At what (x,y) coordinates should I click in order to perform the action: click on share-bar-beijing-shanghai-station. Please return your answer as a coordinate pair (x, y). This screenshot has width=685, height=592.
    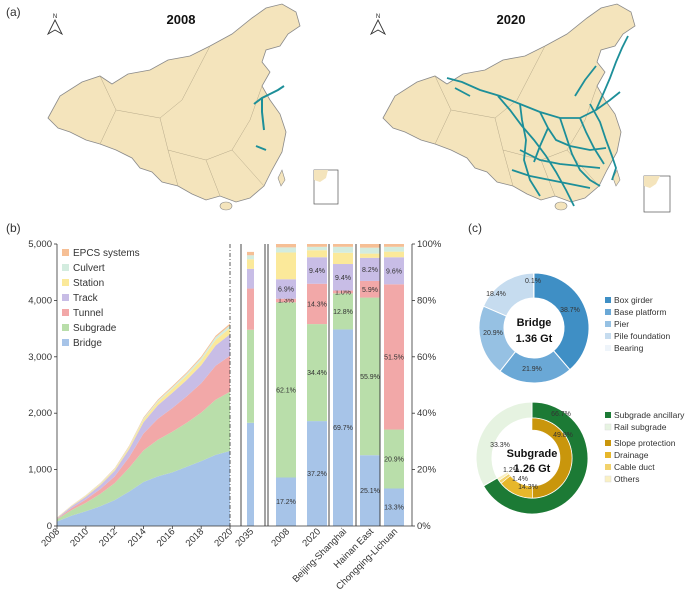
    Looking at the image, I should click on (343, 258).